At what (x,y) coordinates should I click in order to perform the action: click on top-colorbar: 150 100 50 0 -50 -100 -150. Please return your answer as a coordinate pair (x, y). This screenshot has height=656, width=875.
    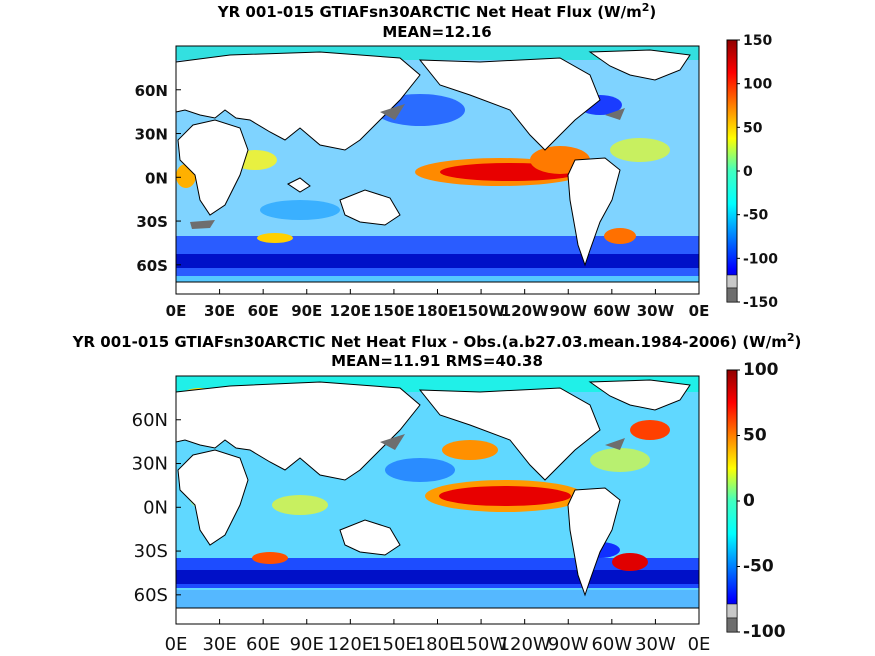
    Looking at the image, I should click on (752, 172).